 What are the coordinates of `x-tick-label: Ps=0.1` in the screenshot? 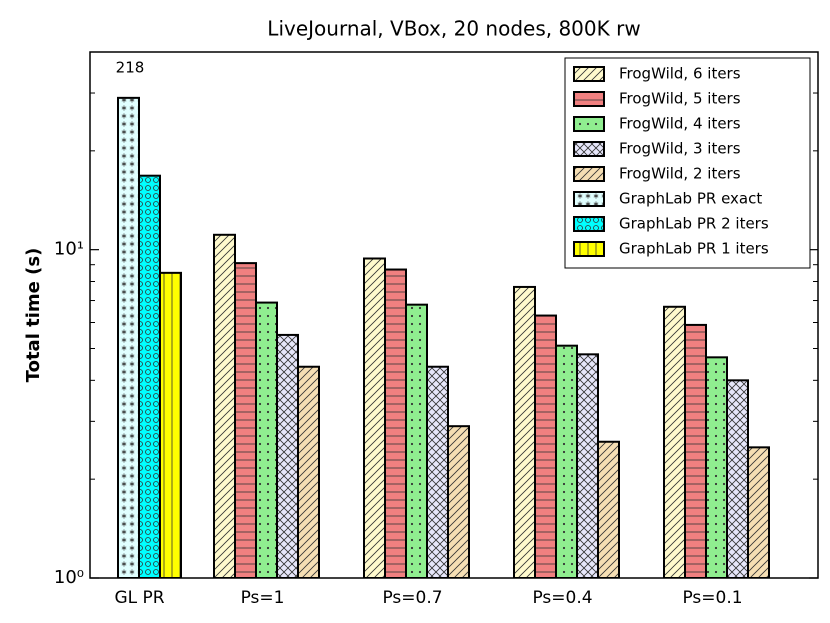 It's located at (712, 598).